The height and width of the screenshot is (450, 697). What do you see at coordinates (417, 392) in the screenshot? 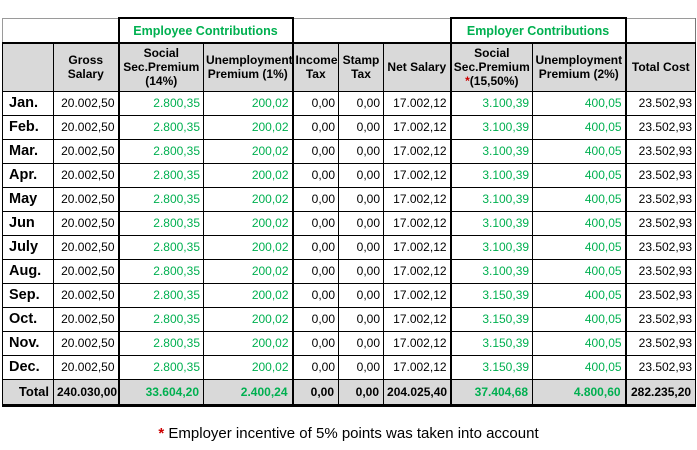
I see `total-net-salary-cell: 204.025,40` at bounding box center [417, 392].